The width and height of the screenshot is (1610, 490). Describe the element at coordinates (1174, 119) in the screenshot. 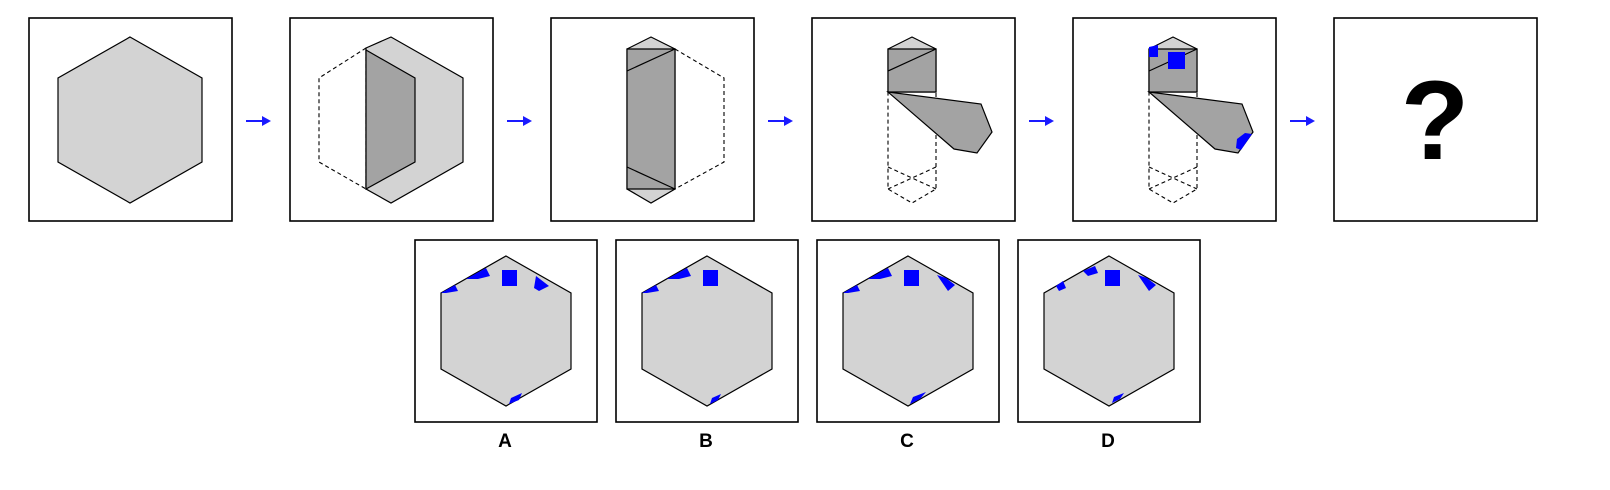

I see `step-5-panel` at that location.